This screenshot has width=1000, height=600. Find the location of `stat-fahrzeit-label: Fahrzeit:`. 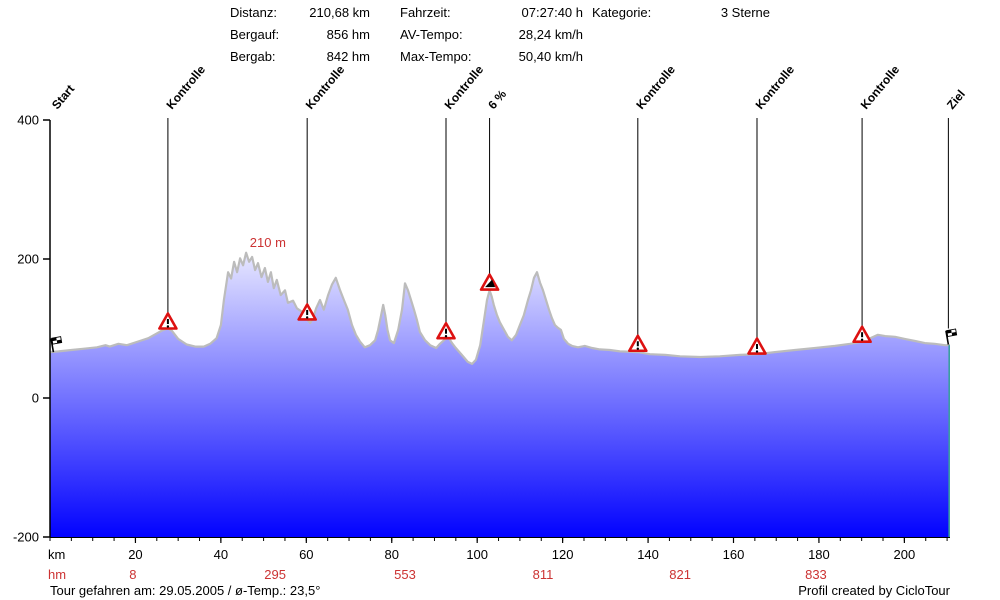

stat-fahrzeit-label: Fahrzeit: is located at coordinates (425, 12).